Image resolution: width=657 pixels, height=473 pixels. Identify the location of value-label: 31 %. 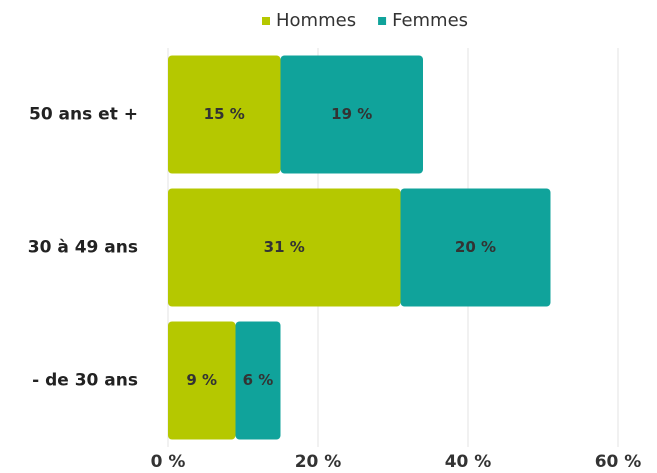
(284, 247).